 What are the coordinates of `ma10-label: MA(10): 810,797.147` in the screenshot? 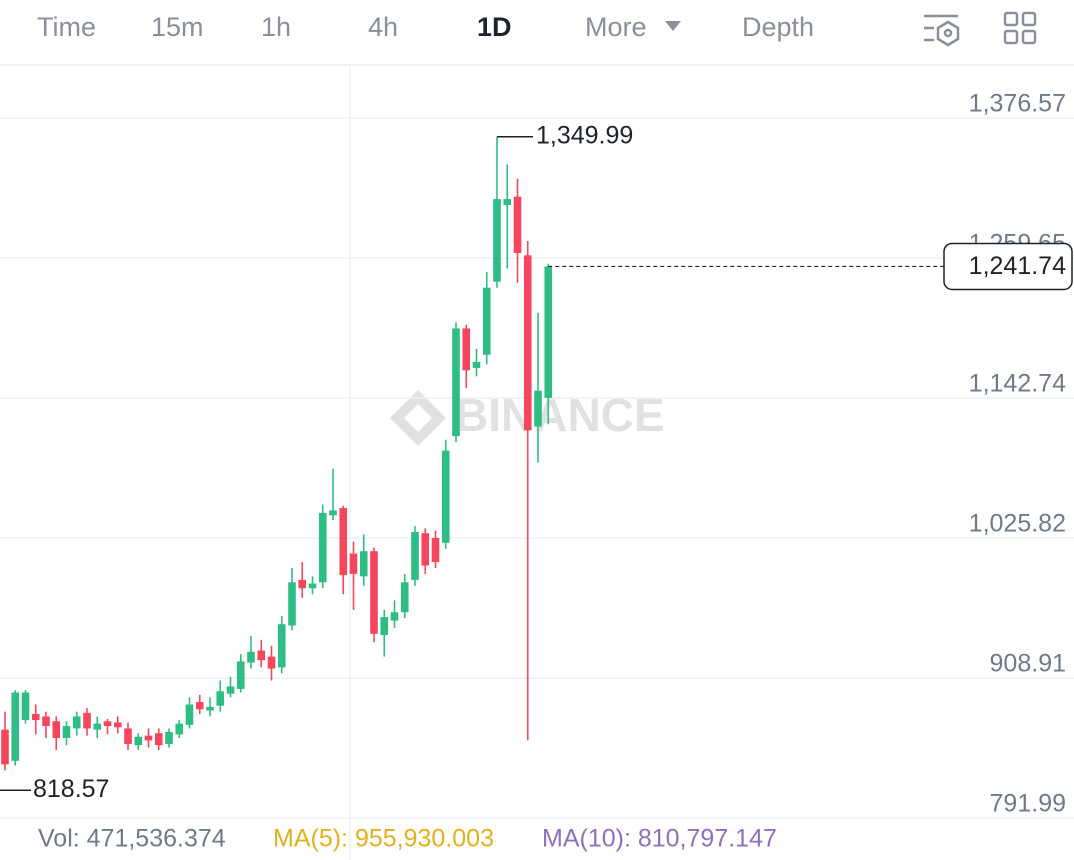 It's located at (659, 839).